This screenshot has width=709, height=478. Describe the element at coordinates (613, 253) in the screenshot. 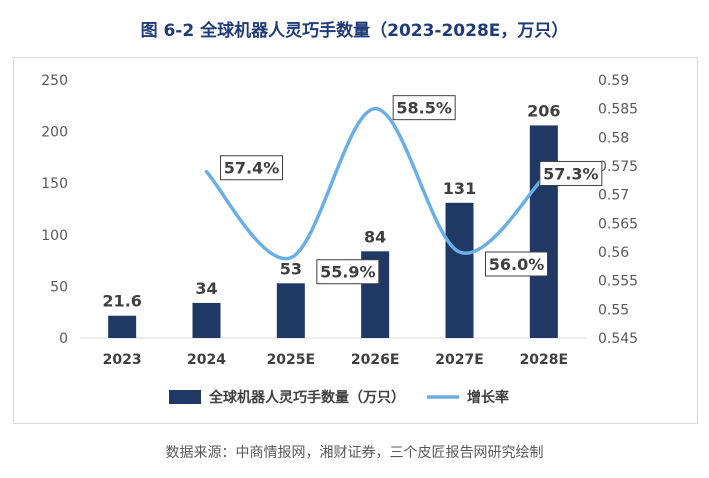

I see `y-right-tick-label: 0.56` at that location.